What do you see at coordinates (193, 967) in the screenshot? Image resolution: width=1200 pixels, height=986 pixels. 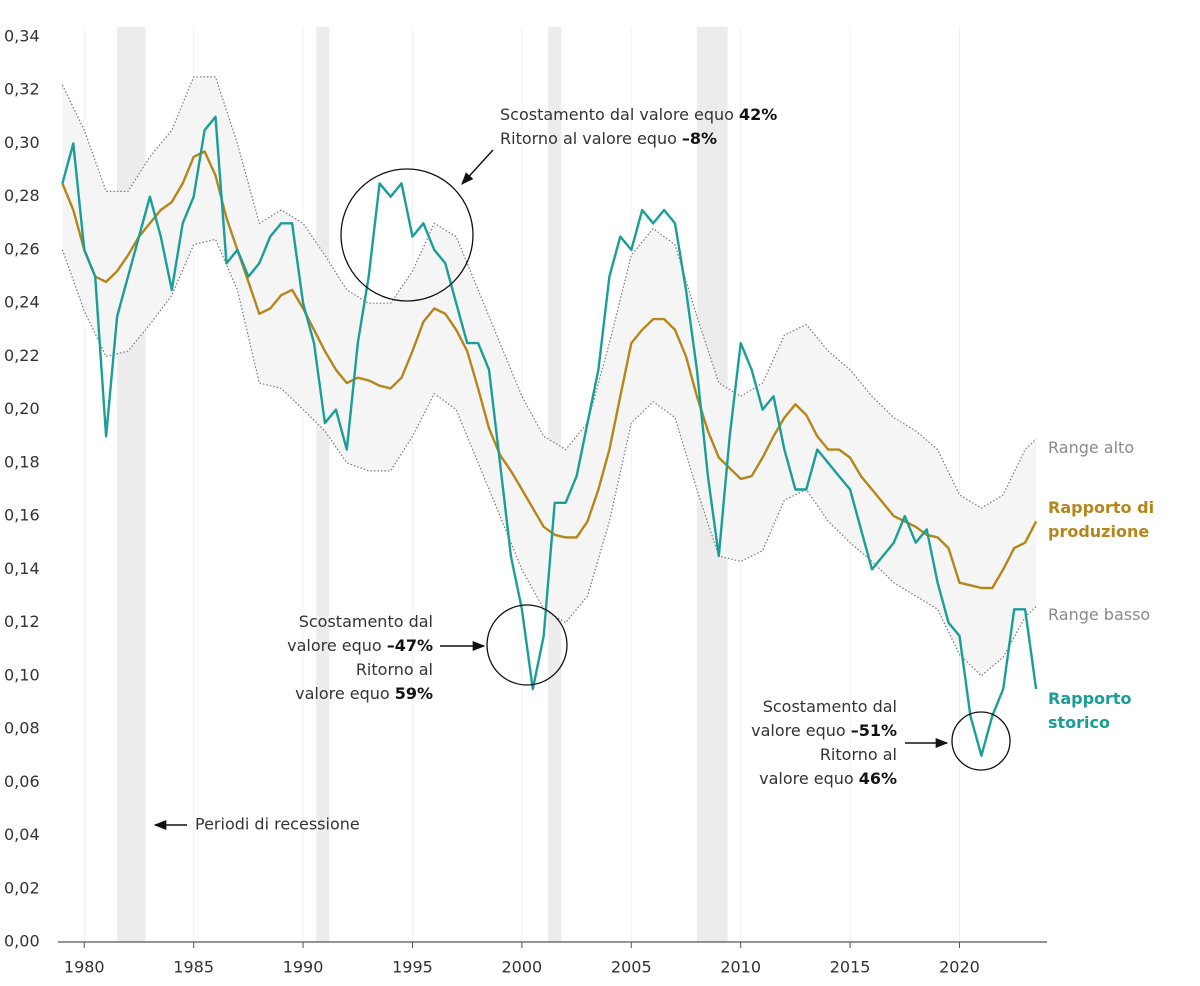 I see `x-tick-label: 1985` at bounding box center [193, 967].